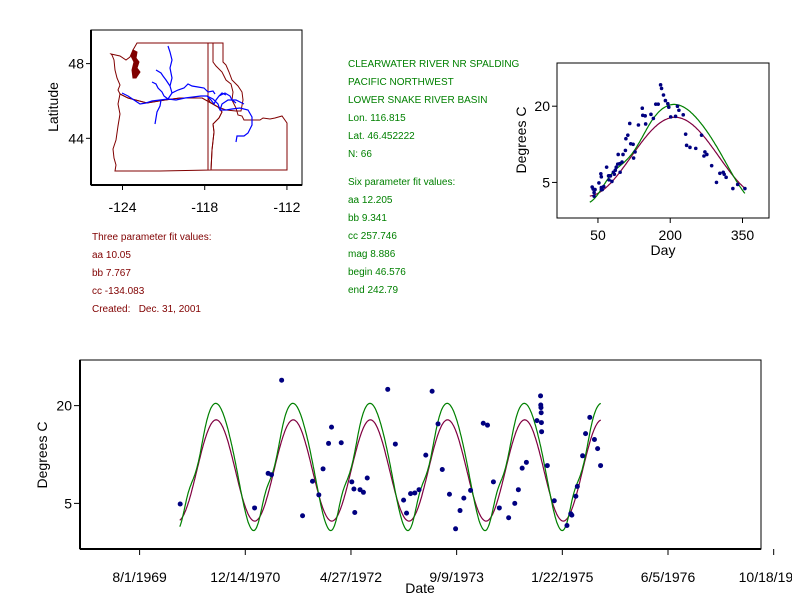 Image resolution: width=792 pixels, height=611 pixels. What do you see at coordinates (418, 100) in the screenshot?
I see `station-basin: LOWER SNAKE RIVER BASIN` at bounding box center [418, 100].